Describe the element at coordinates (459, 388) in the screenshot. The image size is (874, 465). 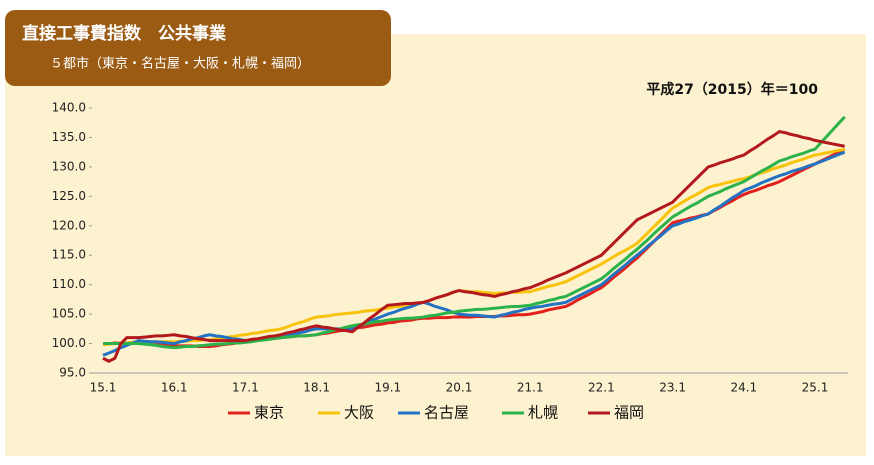
I see `x-tick-label: 20.1` at that location.